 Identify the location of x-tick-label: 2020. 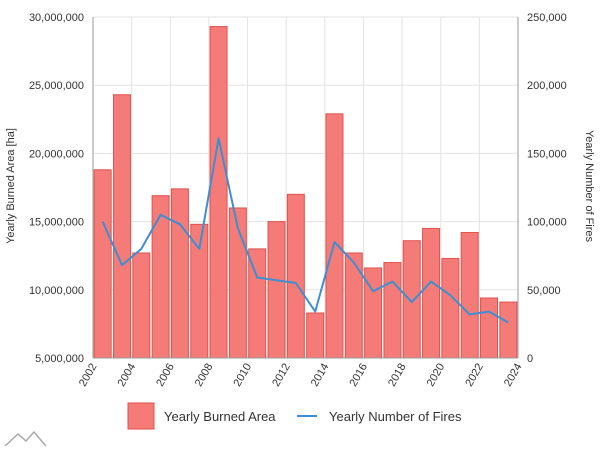
(436, 375).